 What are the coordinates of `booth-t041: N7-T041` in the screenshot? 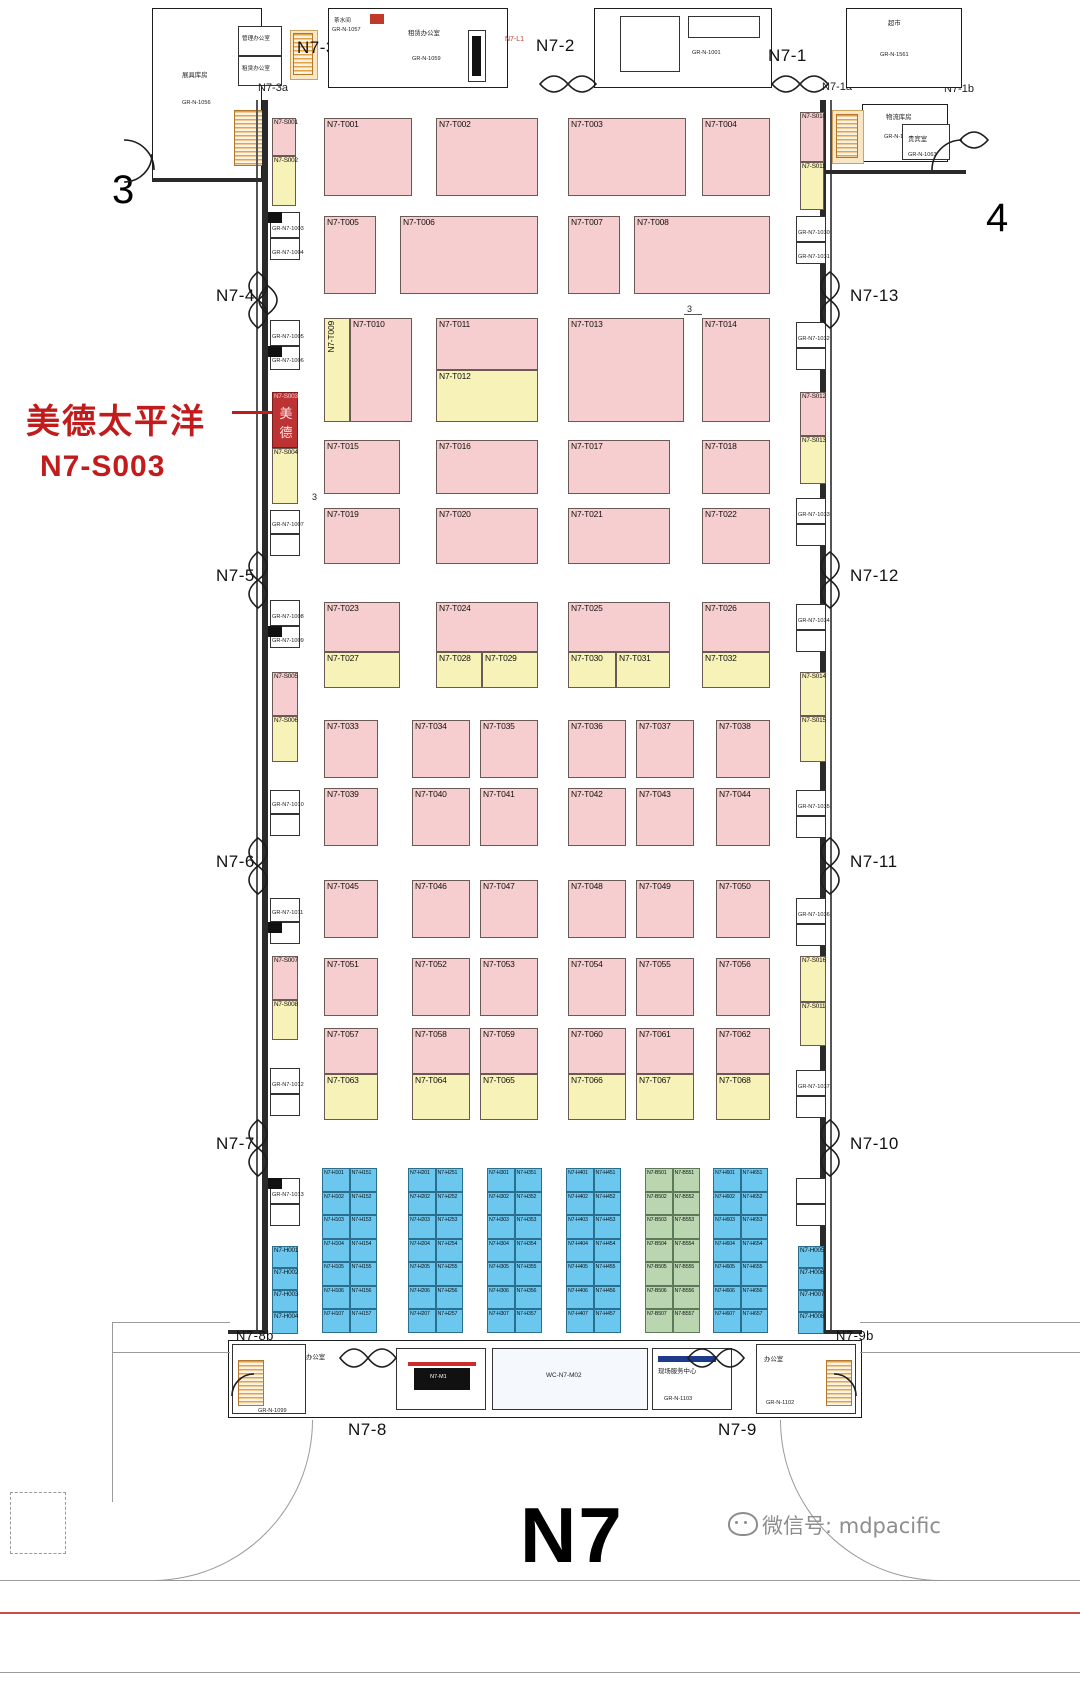 It's located at (509, 817).